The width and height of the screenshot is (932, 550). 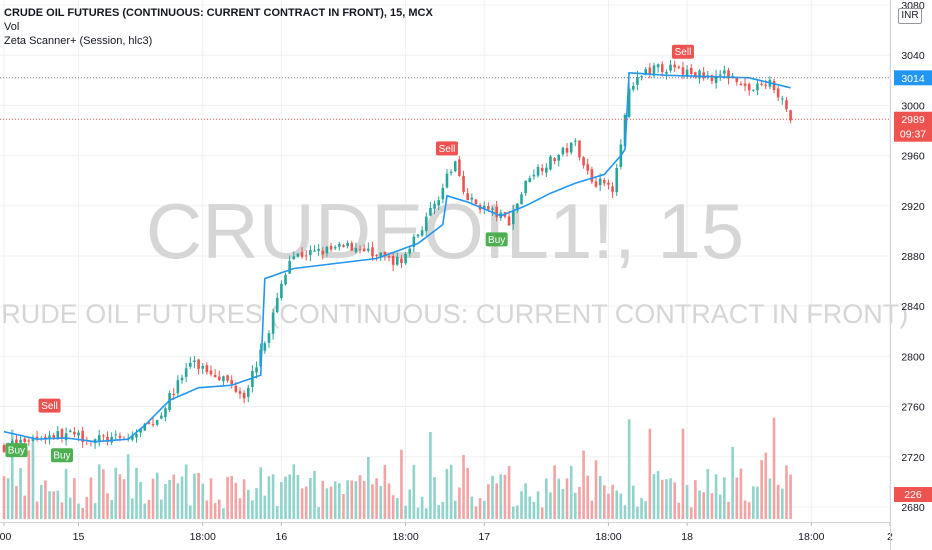 I want to click on legend-indicator: Zeta Scanner+ (Session, hlc3), so click(x=78, y=41).